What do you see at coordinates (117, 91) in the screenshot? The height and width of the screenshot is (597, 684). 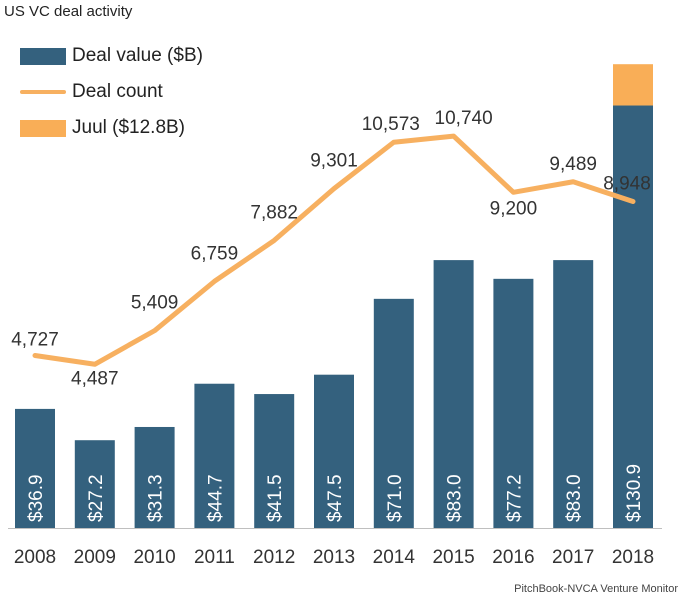 I see `legend-label-deal-count: Deal count` at bounding box center [117, 91].